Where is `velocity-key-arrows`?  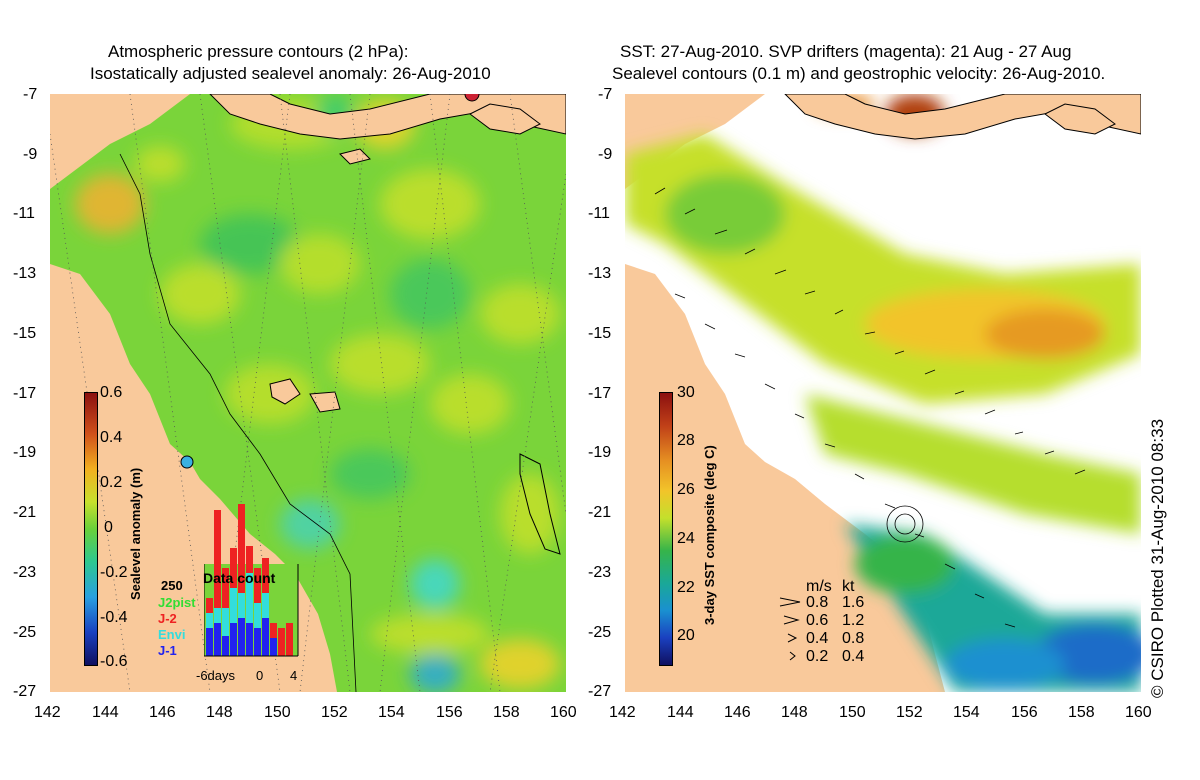 velocity-key-arrows is located at coordinates (790, 629).